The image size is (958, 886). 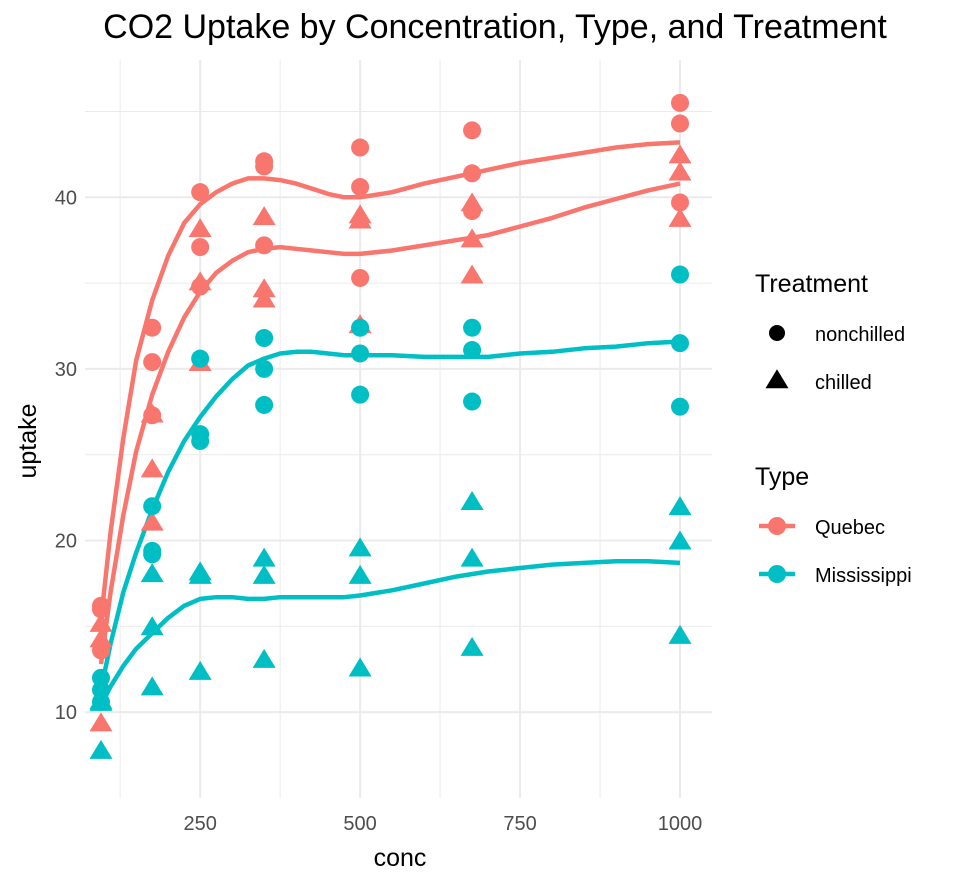 I want to click on legend-label-mississippi: Mississippi, so click(x=863, y=576).